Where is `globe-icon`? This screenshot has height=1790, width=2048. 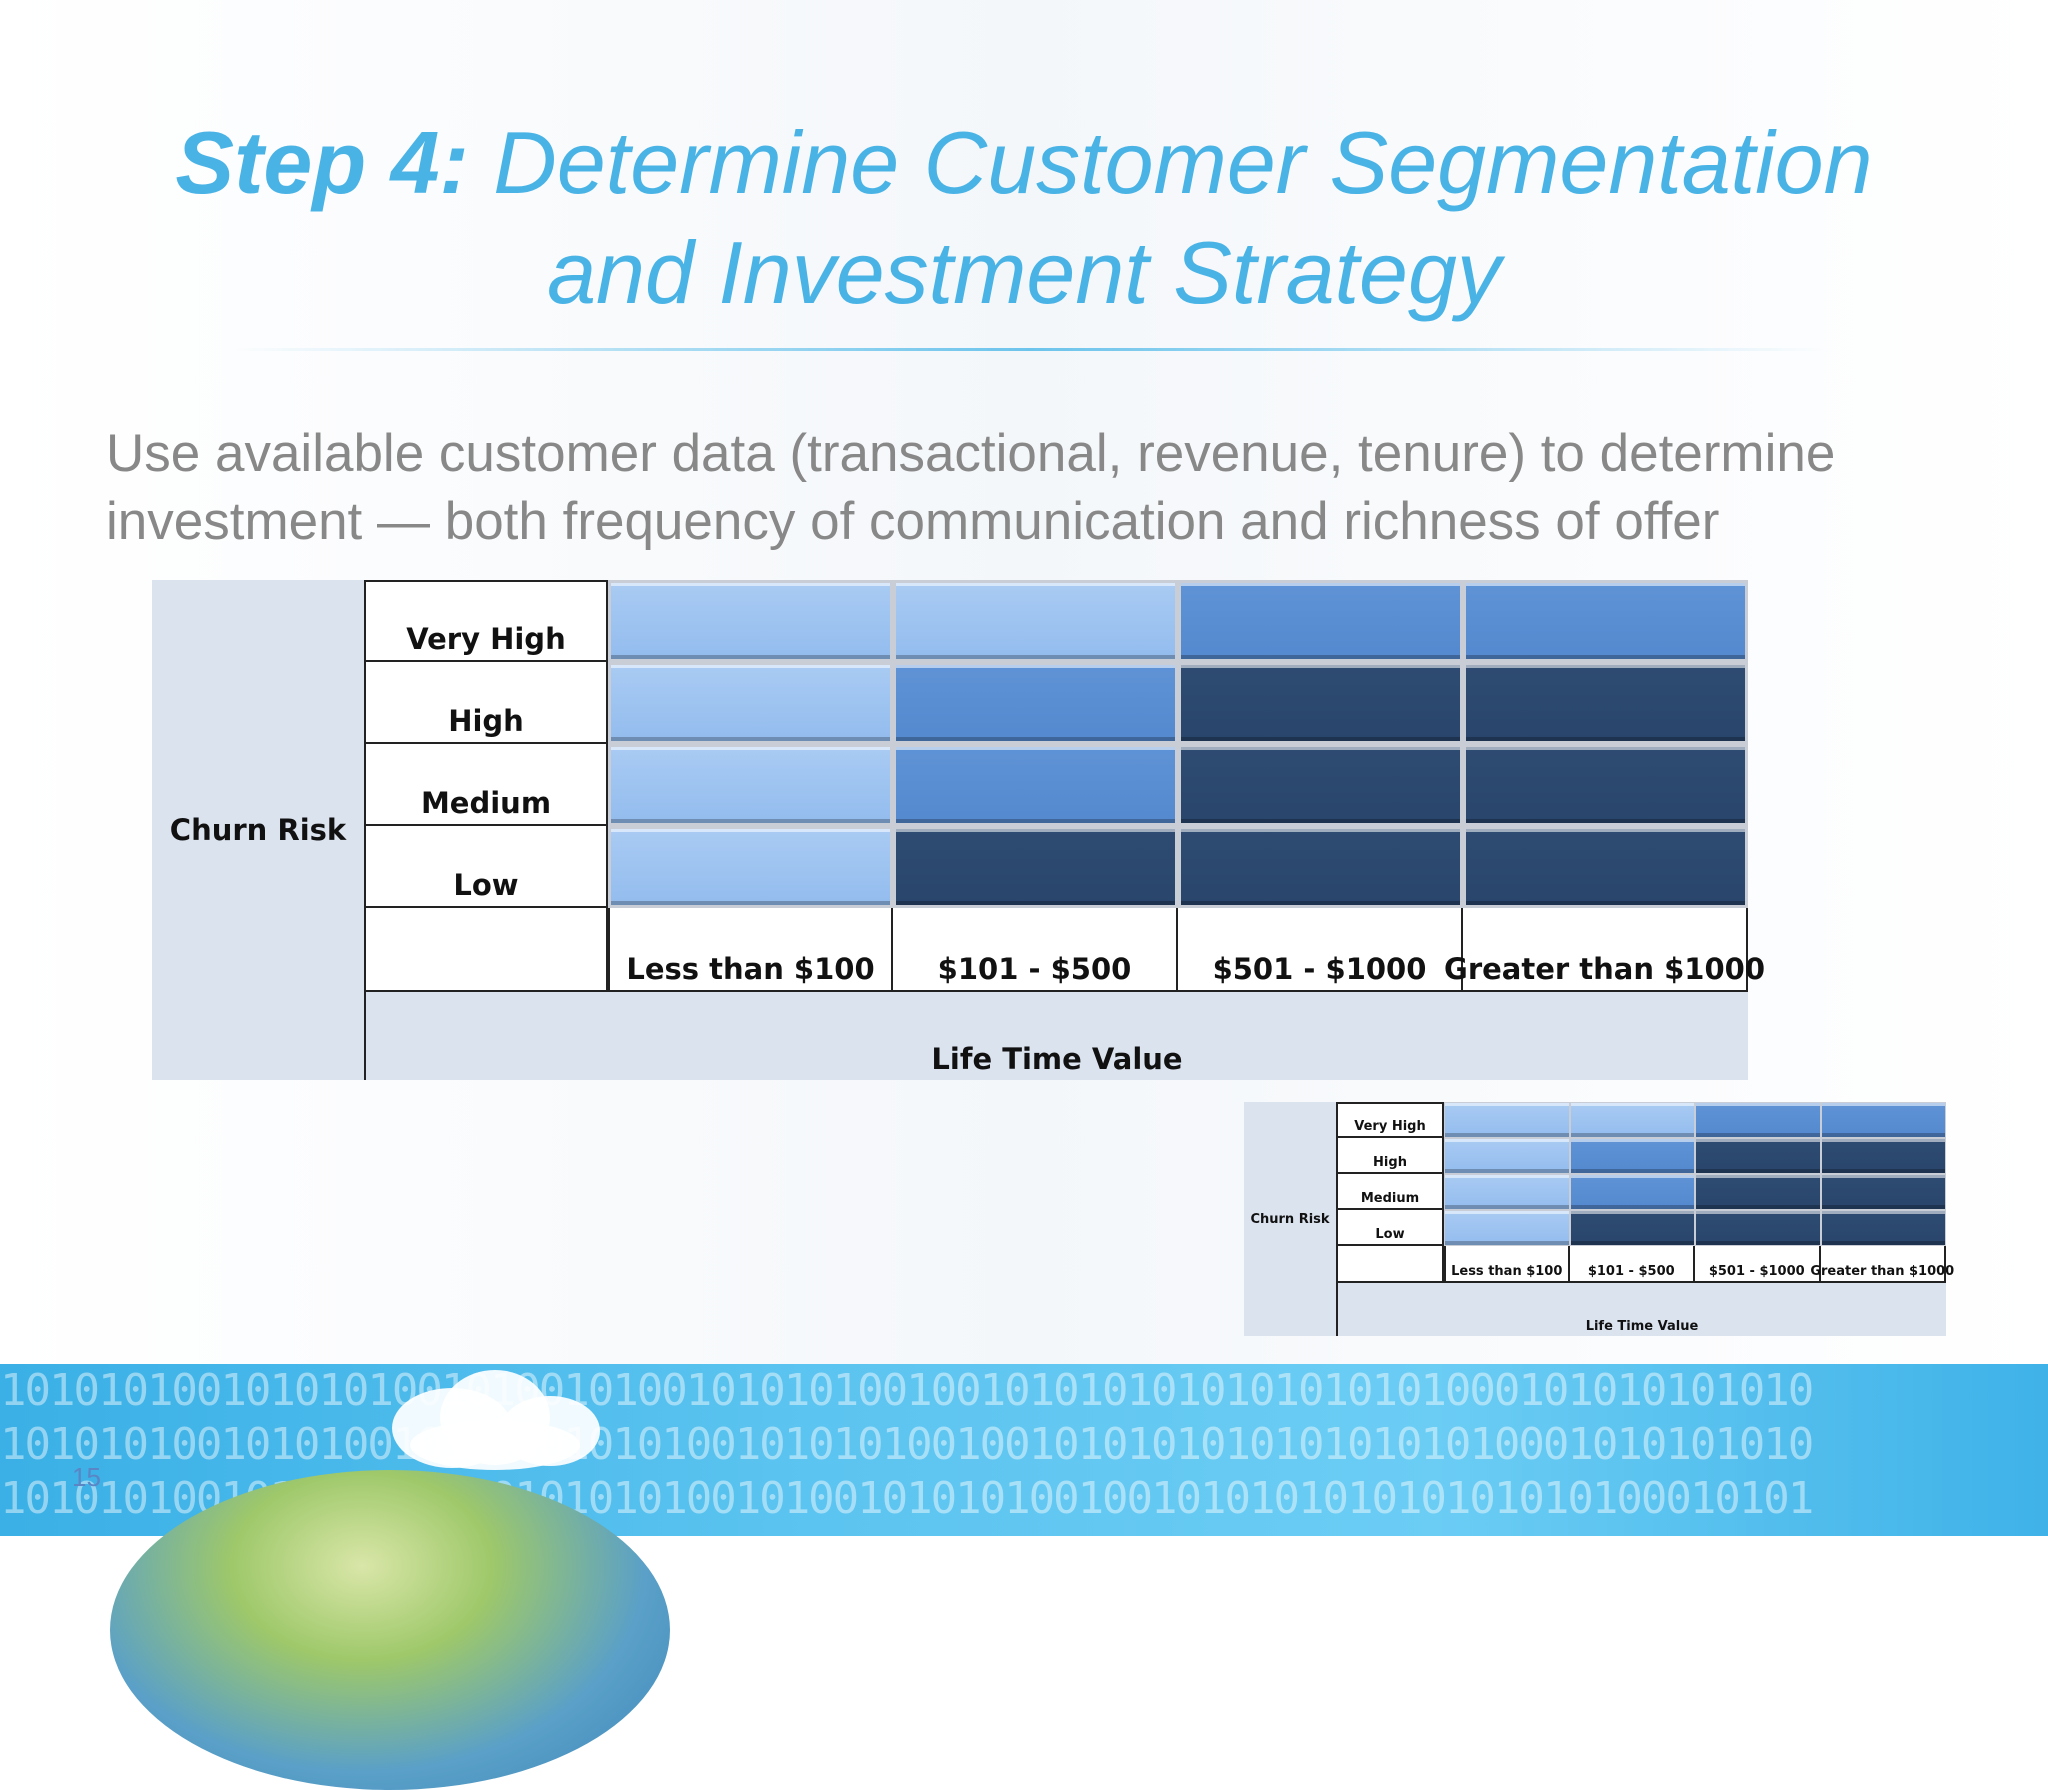 globe-icon is located at coordinates (390, 1630).